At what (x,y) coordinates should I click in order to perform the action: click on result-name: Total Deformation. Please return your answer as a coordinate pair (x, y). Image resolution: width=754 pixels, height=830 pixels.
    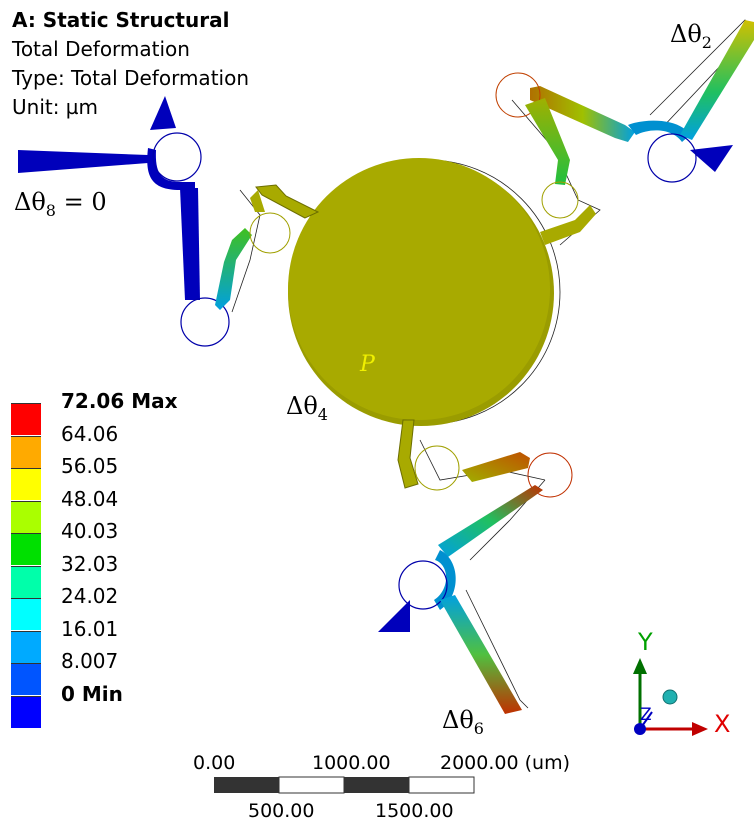
    Looking at the image, I should click on (101, 49).